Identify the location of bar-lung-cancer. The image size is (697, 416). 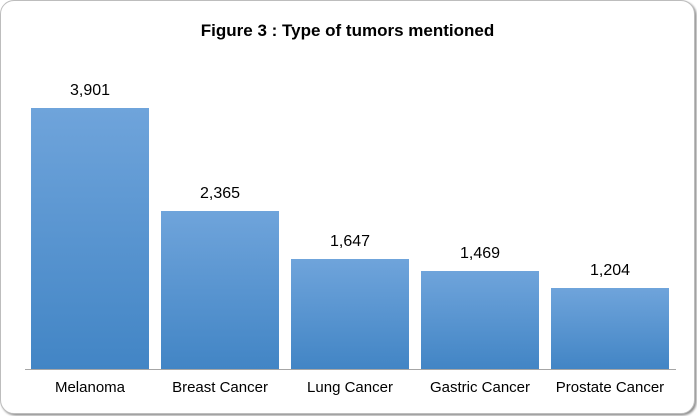
(350, 314).